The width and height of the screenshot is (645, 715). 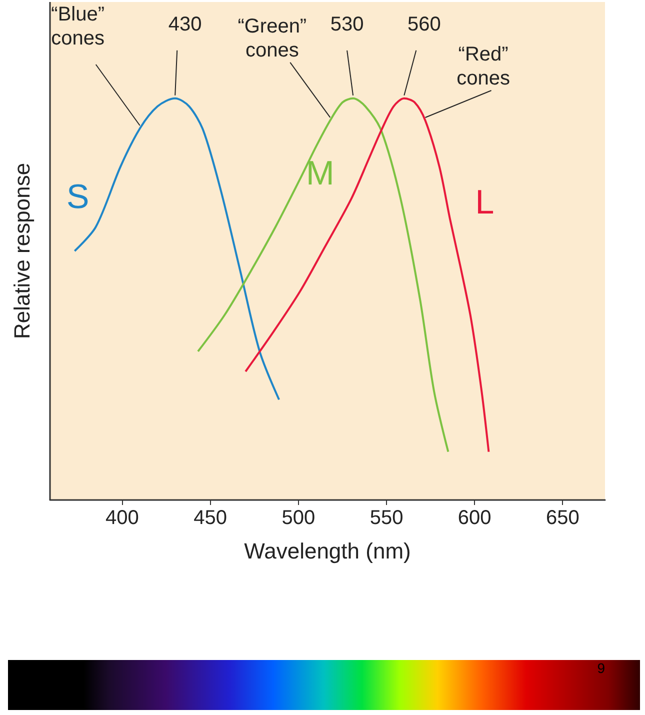 What do you see at coordinates (185, 24) in the screenshot?
I see `annotation: 430` at bounding box center [185, 24].